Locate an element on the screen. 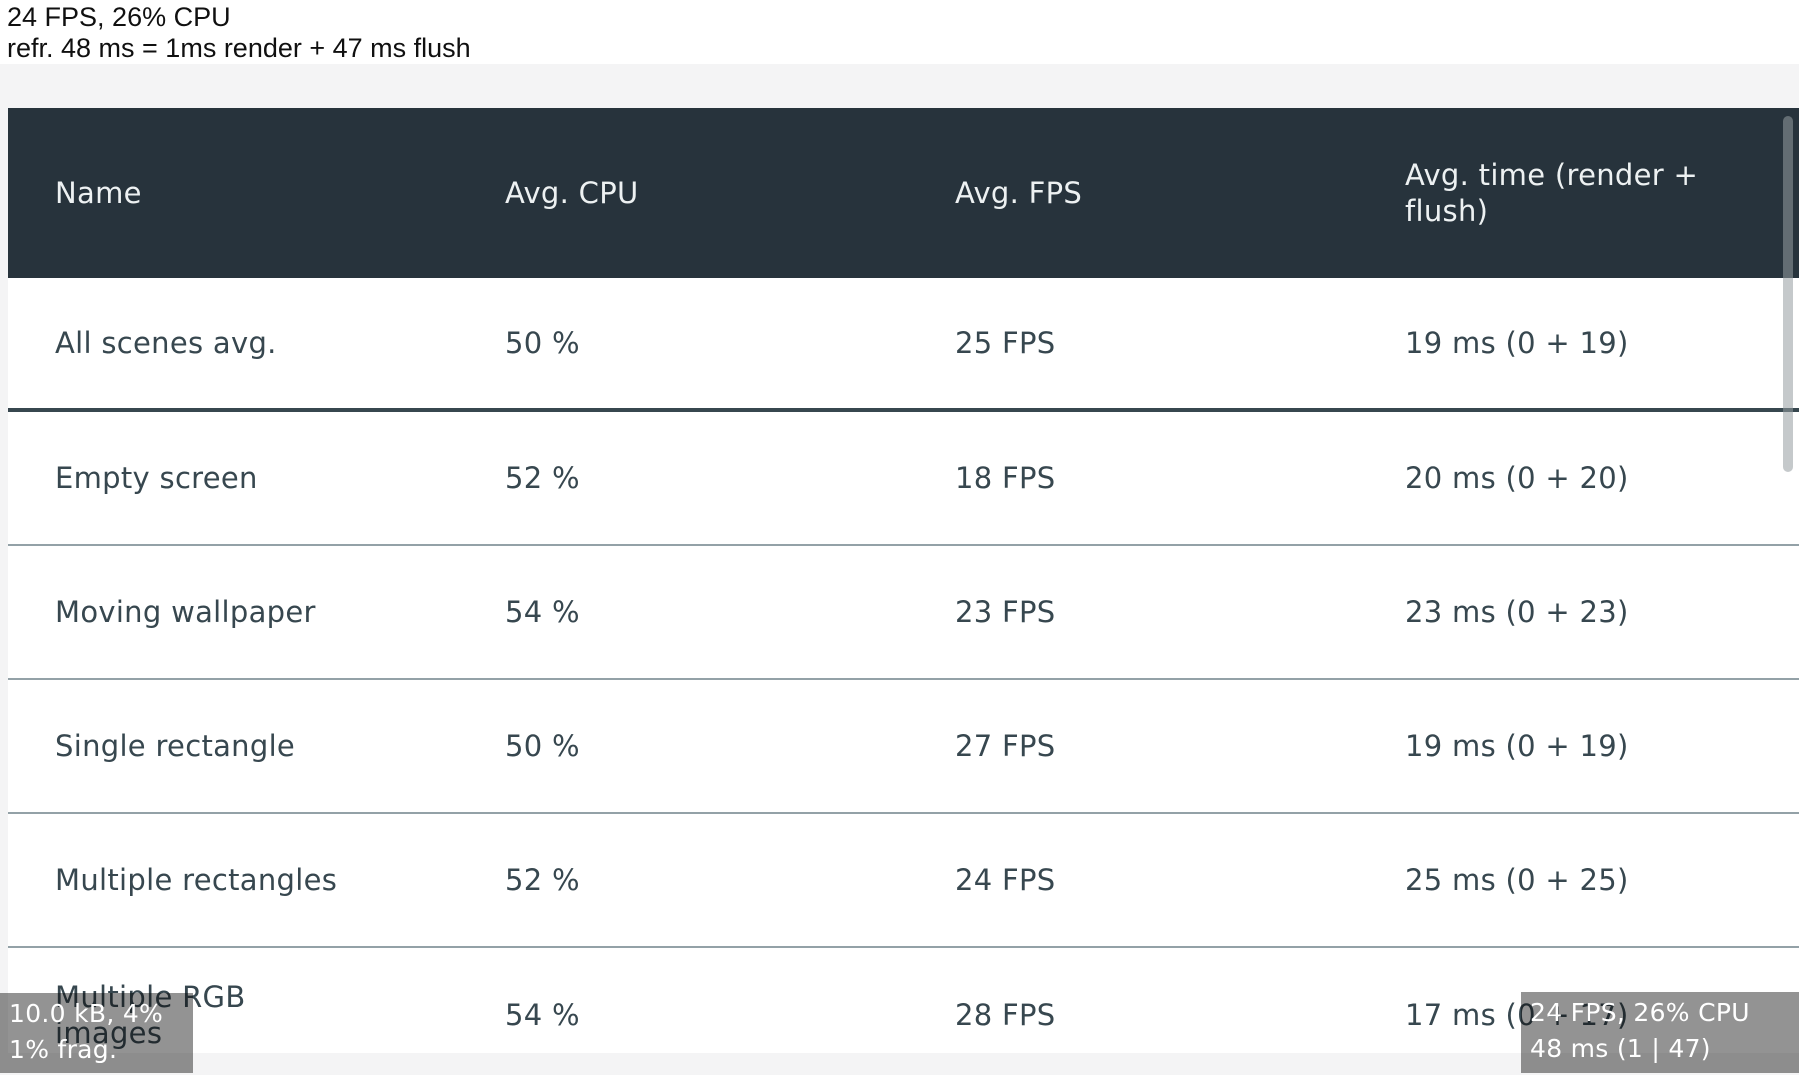 The image size is (1799, 1087). cell-avg-fps: 23 FPS is located at coordinates (1005, 612).